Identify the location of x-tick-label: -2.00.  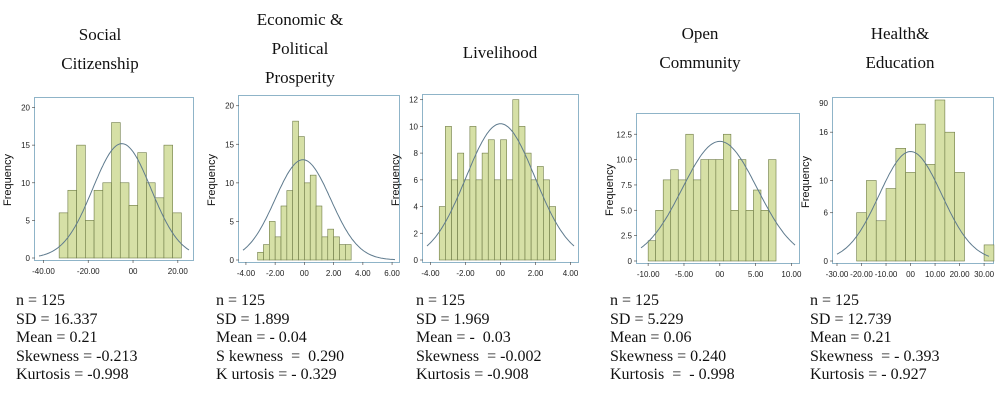
(275, 273).